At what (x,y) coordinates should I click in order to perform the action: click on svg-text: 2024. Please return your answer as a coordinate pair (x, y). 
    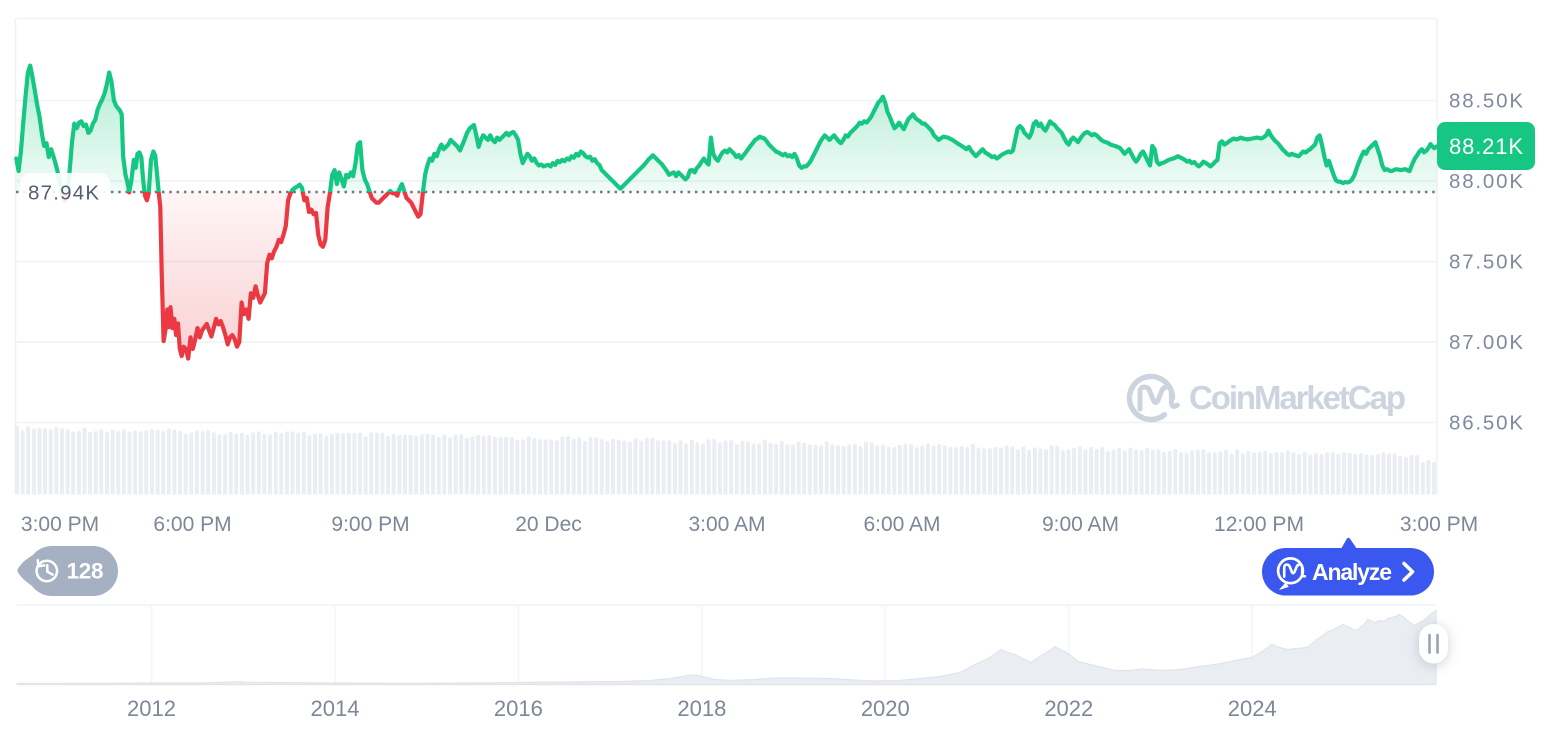
    Looking at the image, I should click on (1252, 708).